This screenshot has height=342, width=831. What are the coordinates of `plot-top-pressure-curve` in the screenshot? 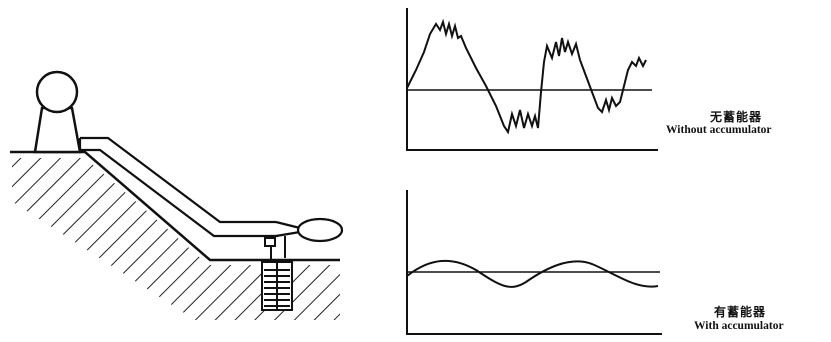 It's located at (526, 76).